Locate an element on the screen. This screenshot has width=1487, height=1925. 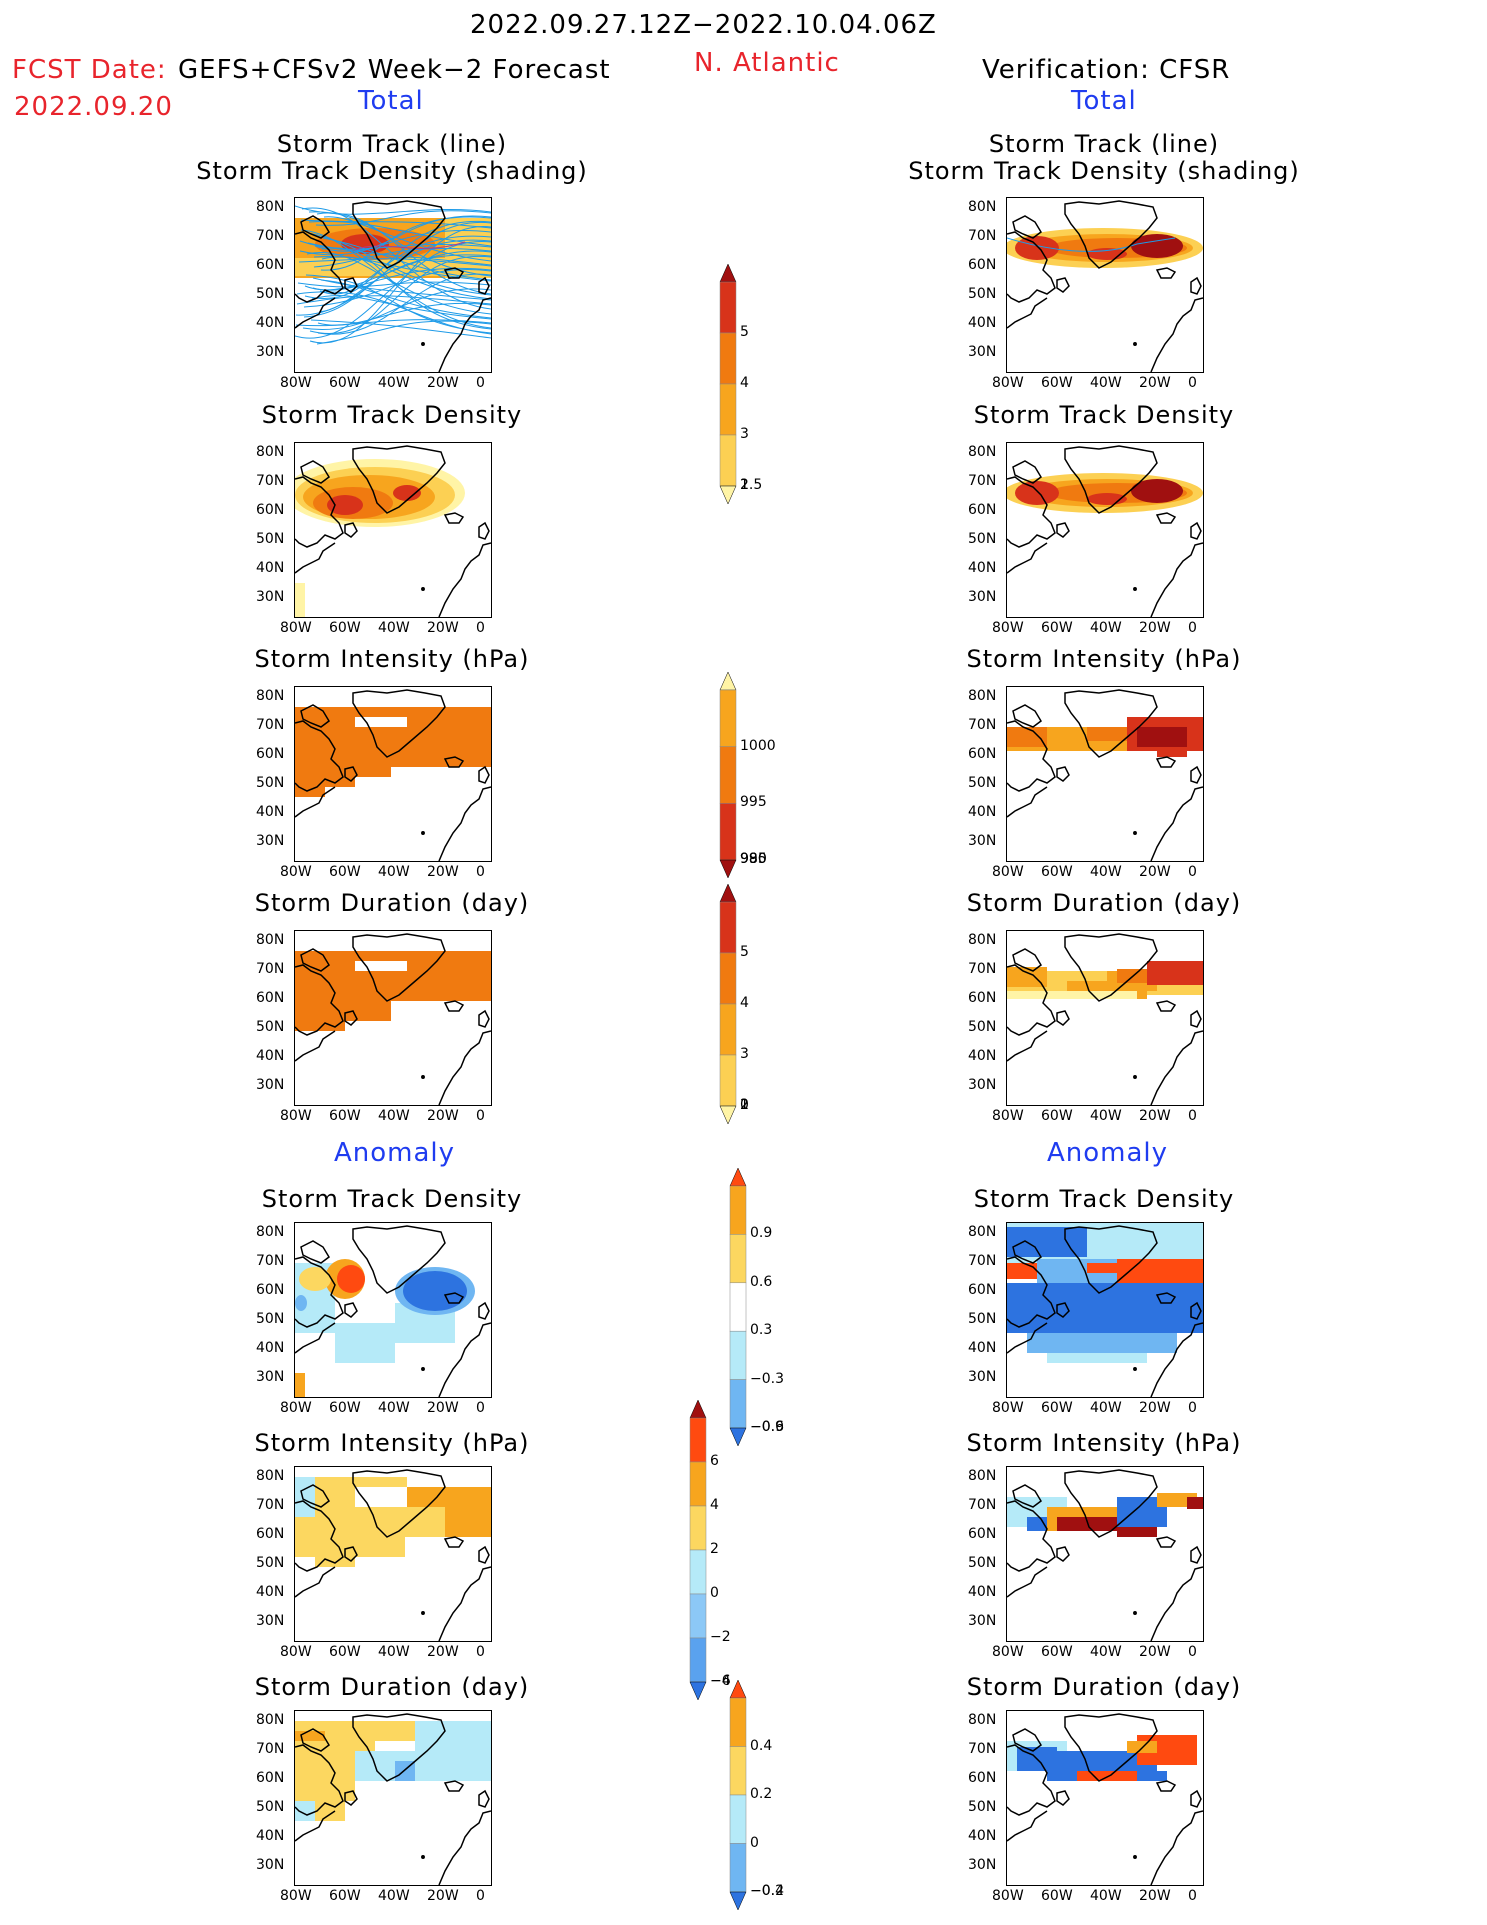
map-panel-density-right is located at coordinates (1105, 530).